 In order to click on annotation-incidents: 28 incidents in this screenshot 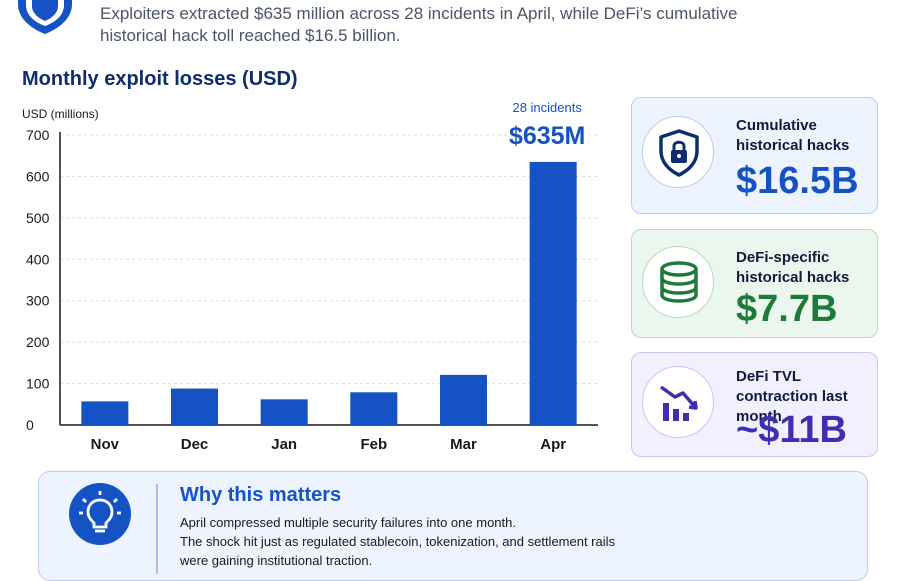, I will do `click(547, 107)`.